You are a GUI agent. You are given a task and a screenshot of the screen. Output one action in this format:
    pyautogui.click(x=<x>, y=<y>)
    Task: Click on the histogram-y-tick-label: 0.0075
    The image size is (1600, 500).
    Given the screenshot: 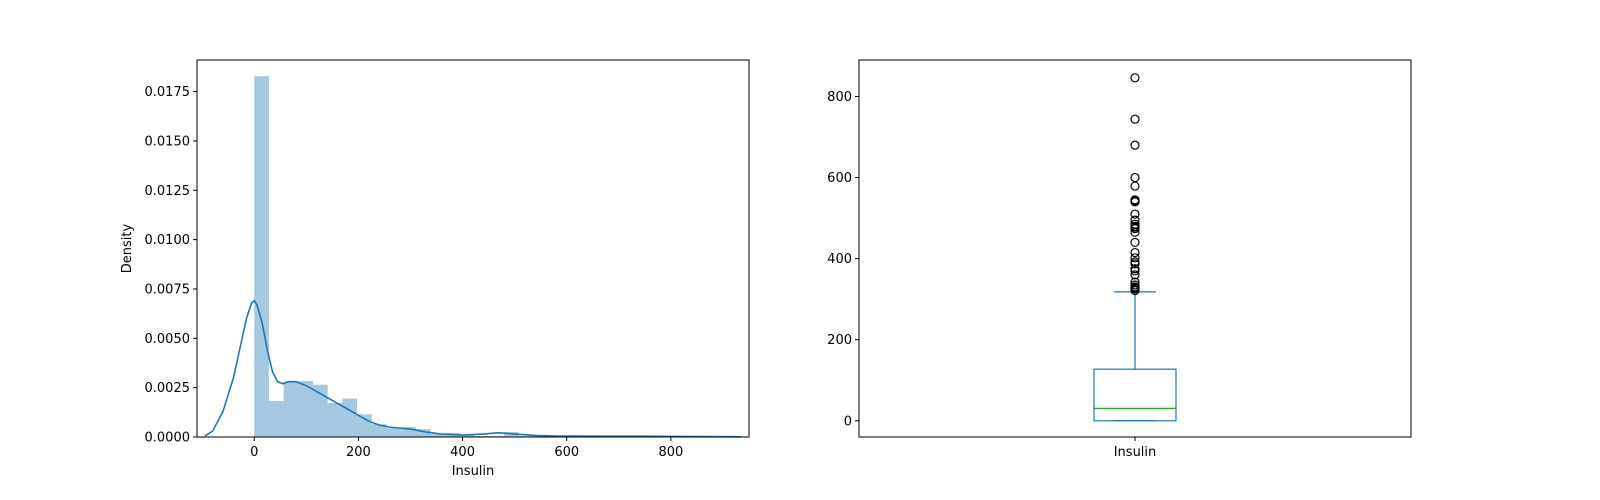 What is the action you would take?
    pyautogui.click(x=168, y=289)
    